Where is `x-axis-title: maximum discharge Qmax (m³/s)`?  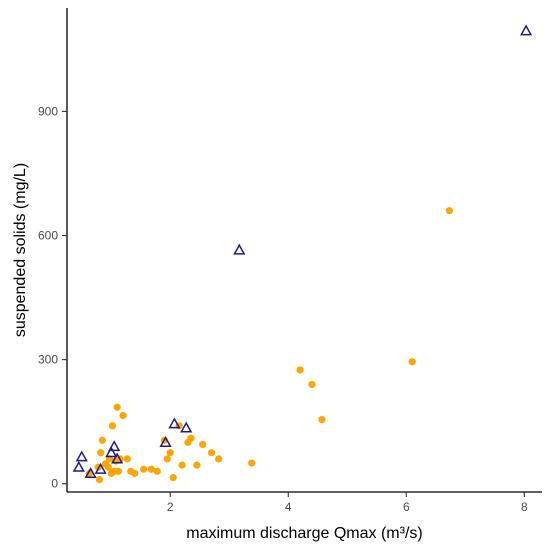
x-axis-title: maximum discharge Qmax (m³/s) is located at coordinates (304, 533).